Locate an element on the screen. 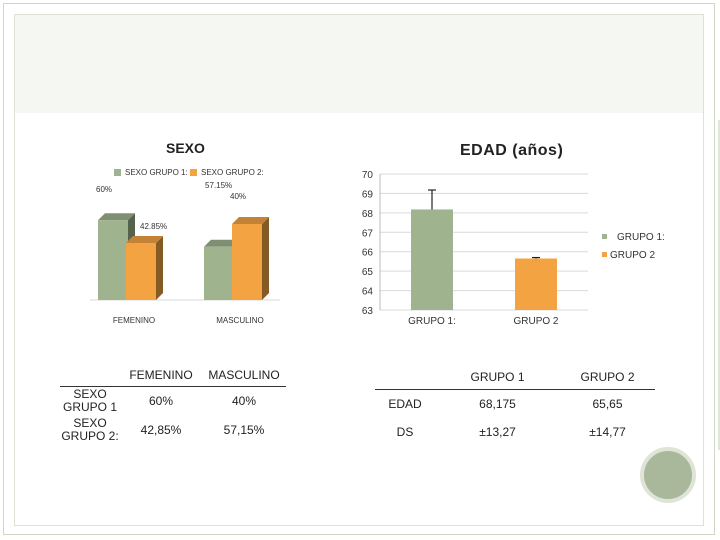 The width and height of the screenshot is (720, 540). y-tick-label: 68 is located at coordinates (368, 214).